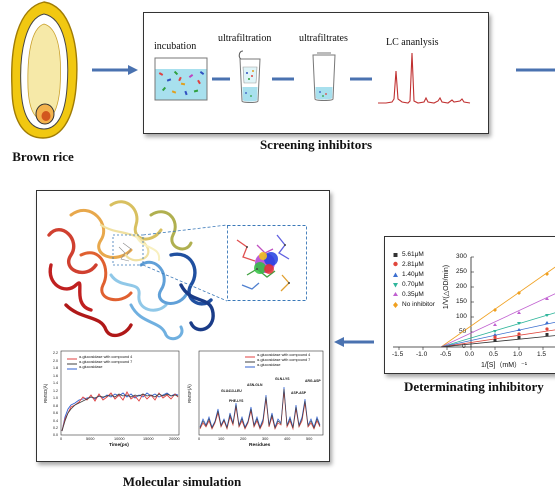 The image size is (555, 493). I want to click on brown-rice-section: Brown rice, so click(45, 85).